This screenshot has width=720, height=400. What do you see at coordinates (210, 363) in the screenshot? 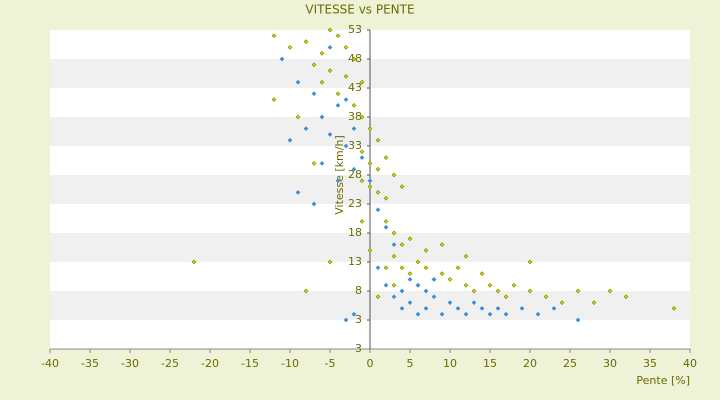
I see `x-tick-label: -20` at bounding box center [210, 363].